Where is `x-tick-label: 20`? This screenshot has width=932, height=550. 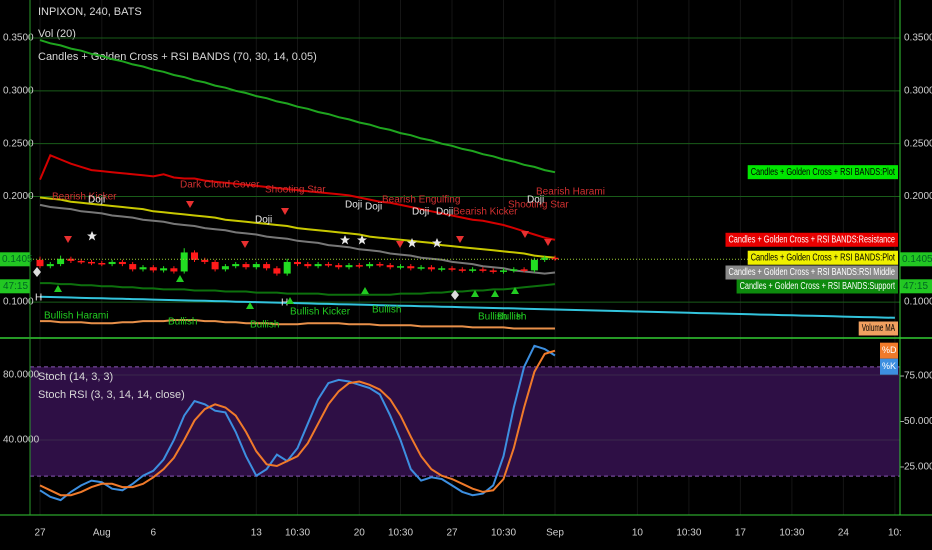 x-tick-label: 20 is located at coordinates (360, 533).